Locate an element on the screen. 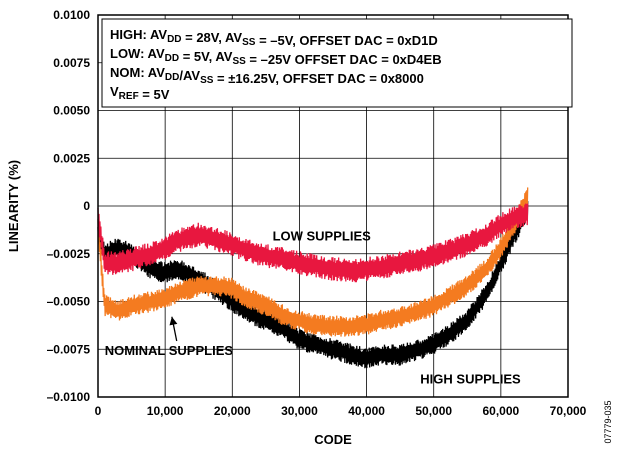  y-tick-label: 0.0050 is located at coordinates (71, 111).